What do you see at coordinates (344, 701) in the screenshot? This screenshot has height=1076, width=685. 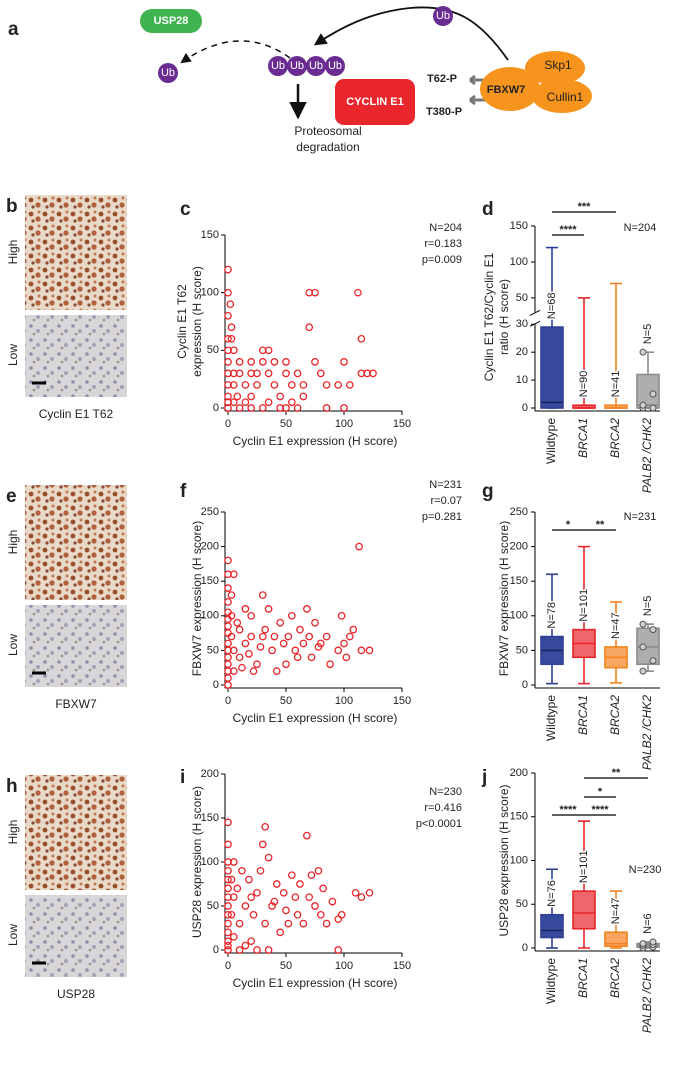 I see `x-tick-label: 100` at bounding box center [344, 701].